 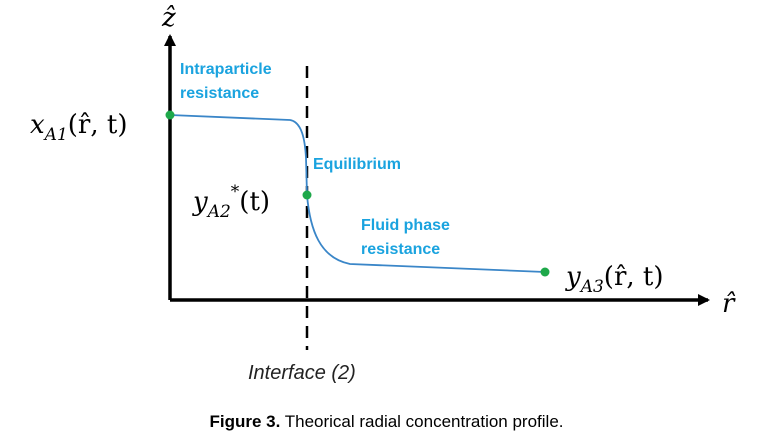 What do you see at coordinates (357, 164) in the screenshot?
I see `equilibrium-label: Equilibrium` at bounding box center [357, 164].